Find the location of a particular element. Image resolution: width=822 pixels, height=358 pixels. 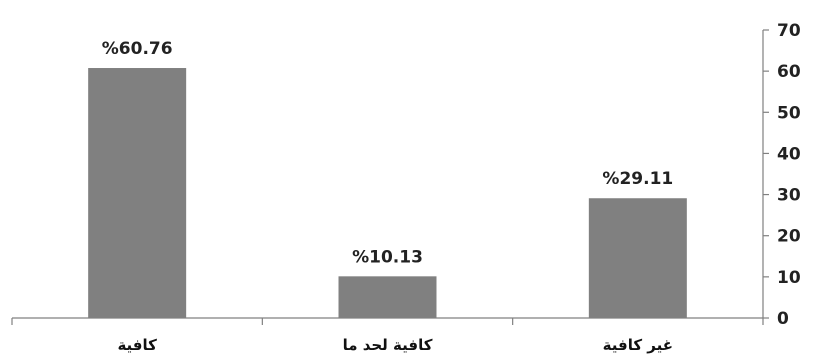

y-tick-label: 50 is located at coordinates (789, 113).